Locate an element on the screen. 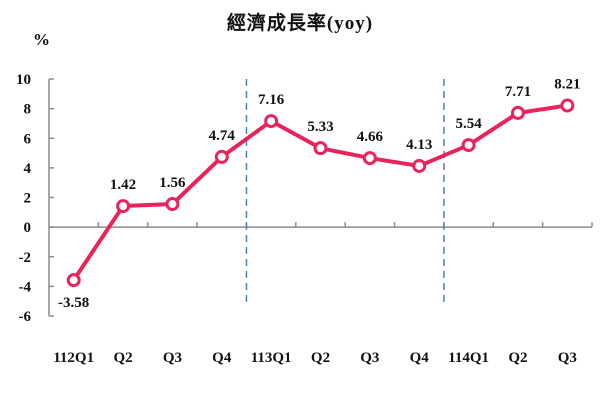  x-axis-labels: 112Q1 Q2 Q3 Q4 113Q1 Q2 Q3 Q4 114Q1 Q2 Q3 is located at coordinates (315, 358).